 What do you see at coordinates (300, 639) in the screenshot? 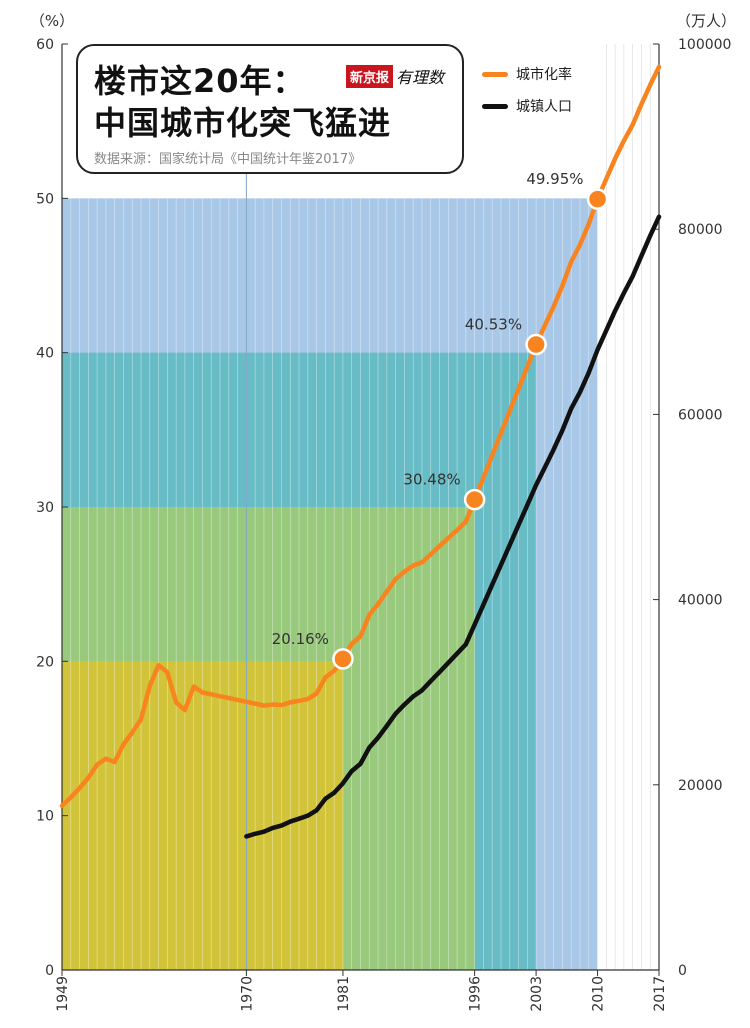
I see `data-label-1981: 20.16%` at bounding box center [300, 639].